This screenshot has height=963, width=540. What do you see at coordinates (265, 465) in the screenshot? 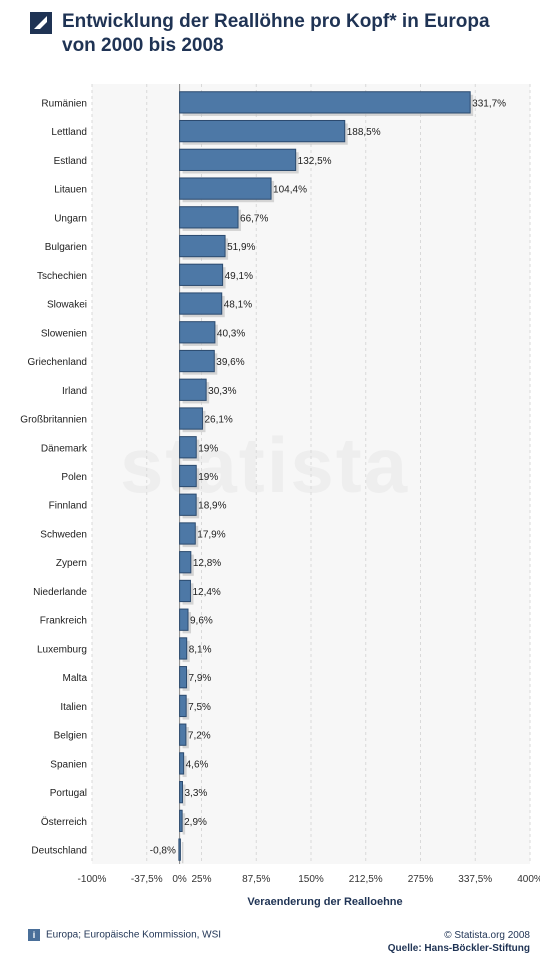
I see `watermark: statista` at bounding box center [265, 465].